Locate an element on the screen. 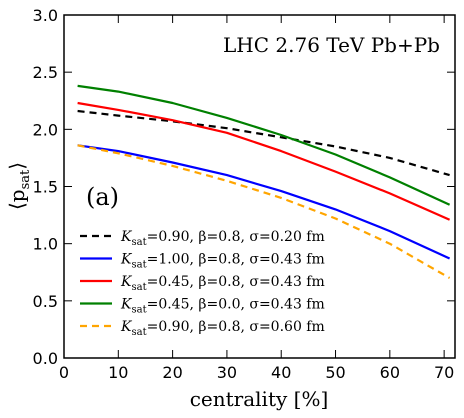  x-tick-label: 50 is located at coordinates (335, 372).